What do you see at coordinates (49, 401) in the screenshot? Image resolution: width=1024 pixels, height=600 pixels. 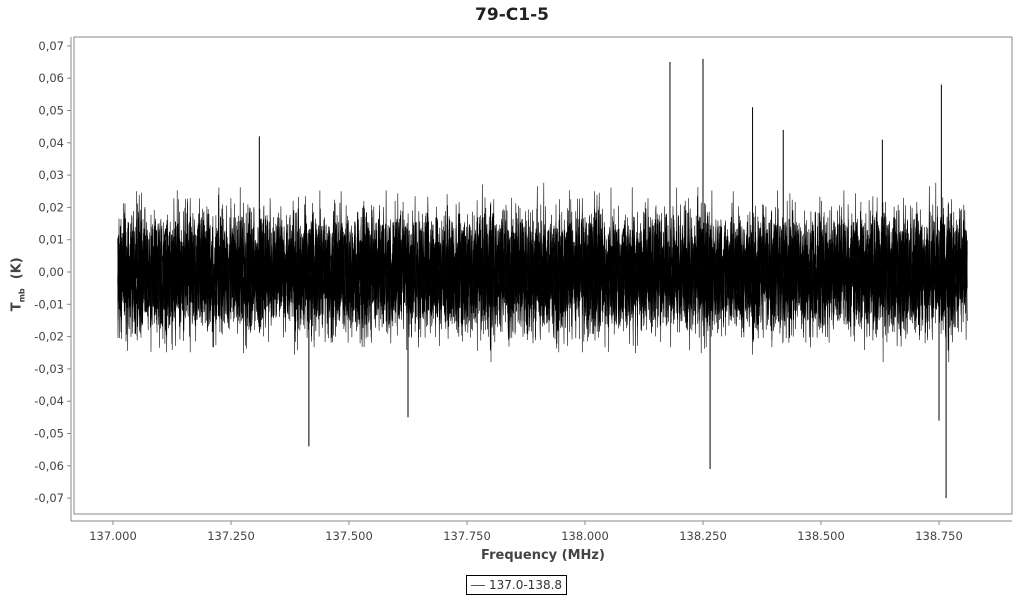 I see `y-tick-label: -0,04` at bounding box center [49, 401].